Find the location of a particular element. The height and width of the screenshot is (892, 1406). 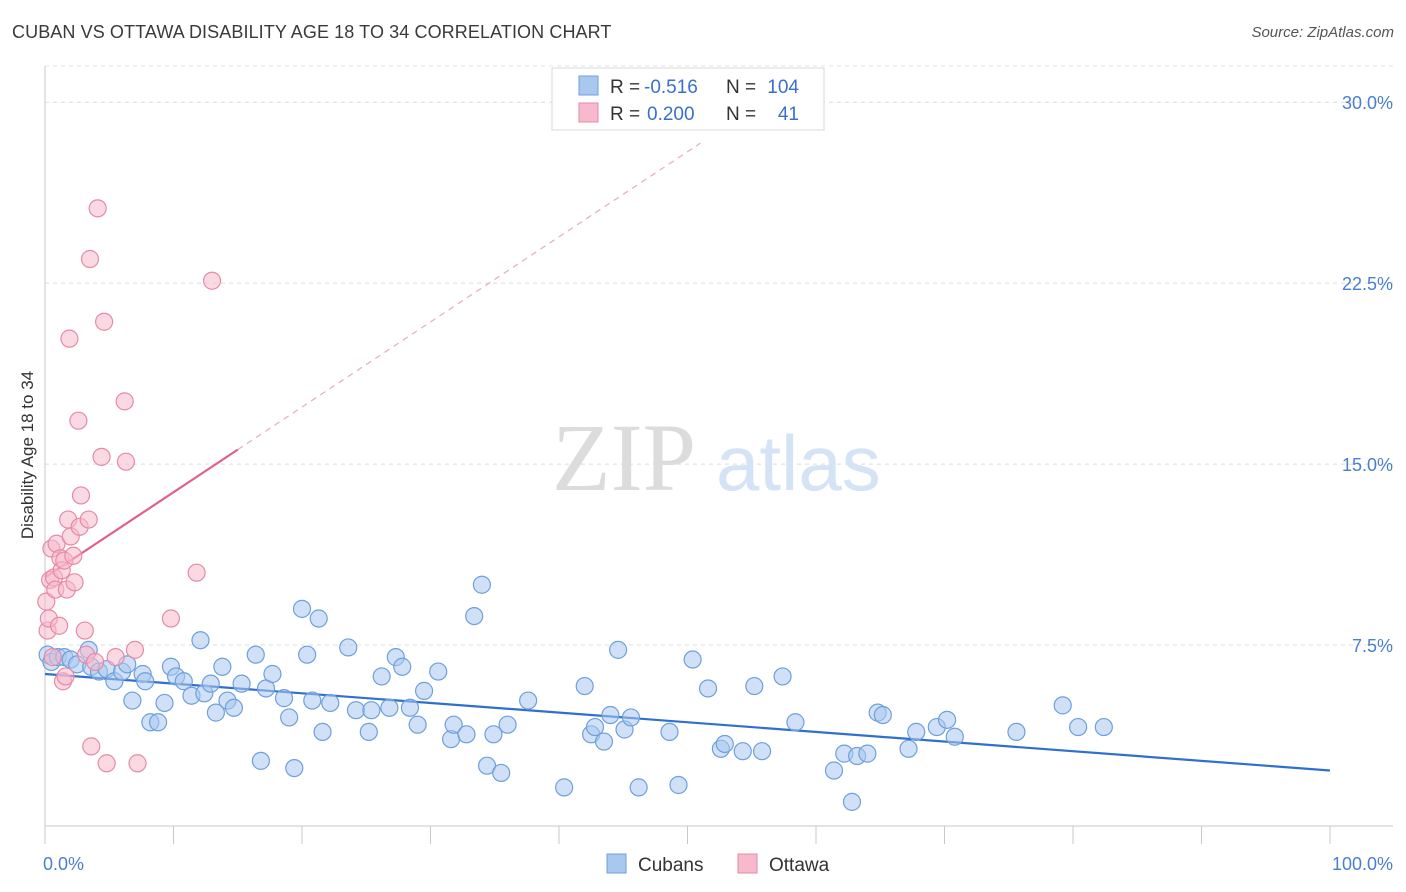

legend-r-value: 0.200 is located at coordinates (671, 114).